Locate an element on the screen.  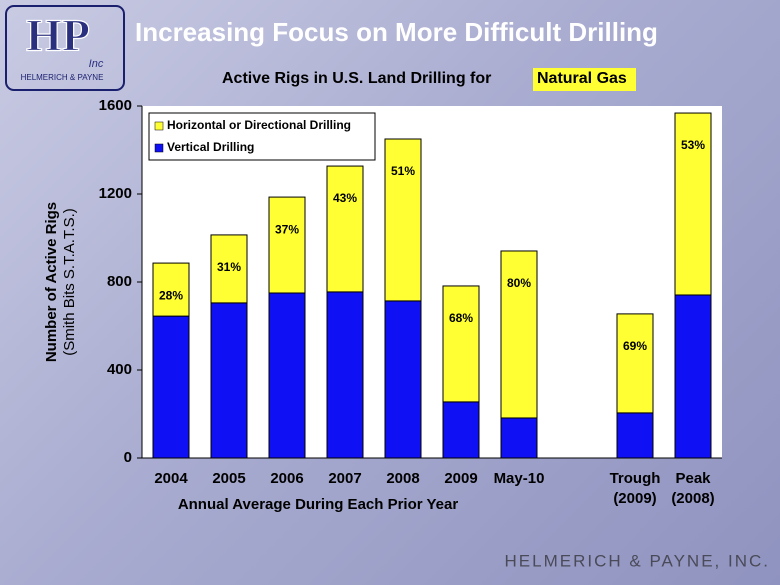
logo-frame is located at coordinates (65, 48).